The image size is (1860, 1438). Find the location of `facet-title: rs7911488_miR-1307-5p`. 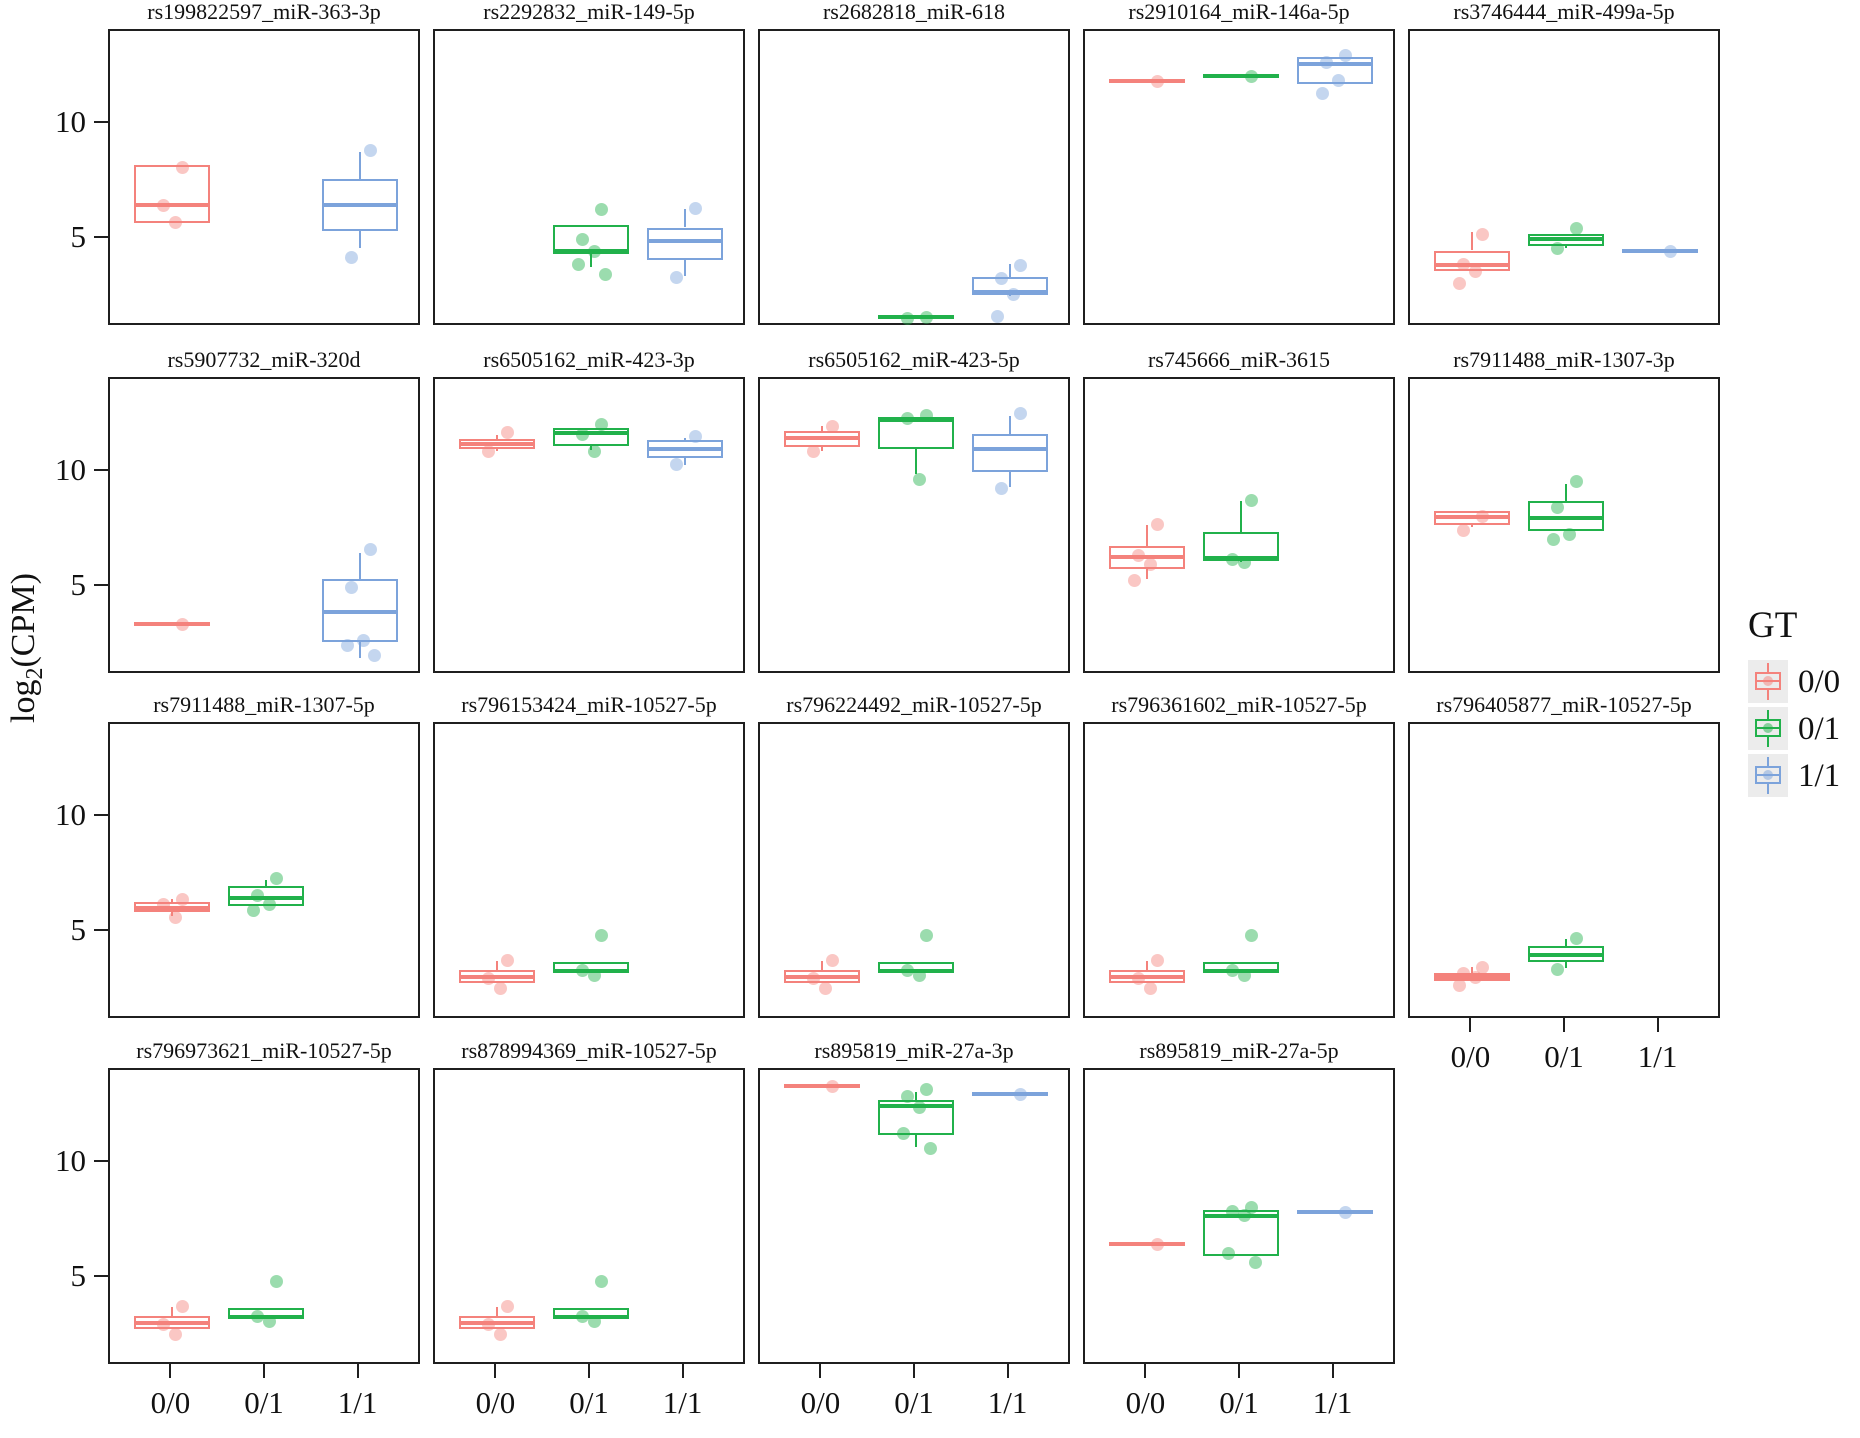

facet-title: rs7911488_miR-1307-5p is located at coordinates (264, 704).